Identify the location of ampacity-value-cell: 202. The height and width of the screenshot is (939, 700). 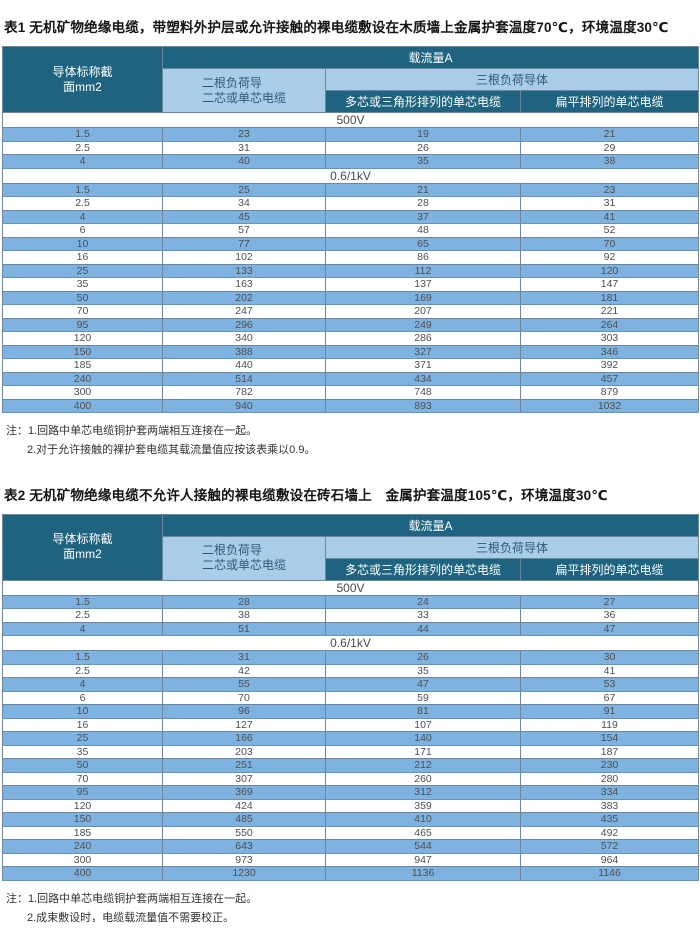
(244, 297).